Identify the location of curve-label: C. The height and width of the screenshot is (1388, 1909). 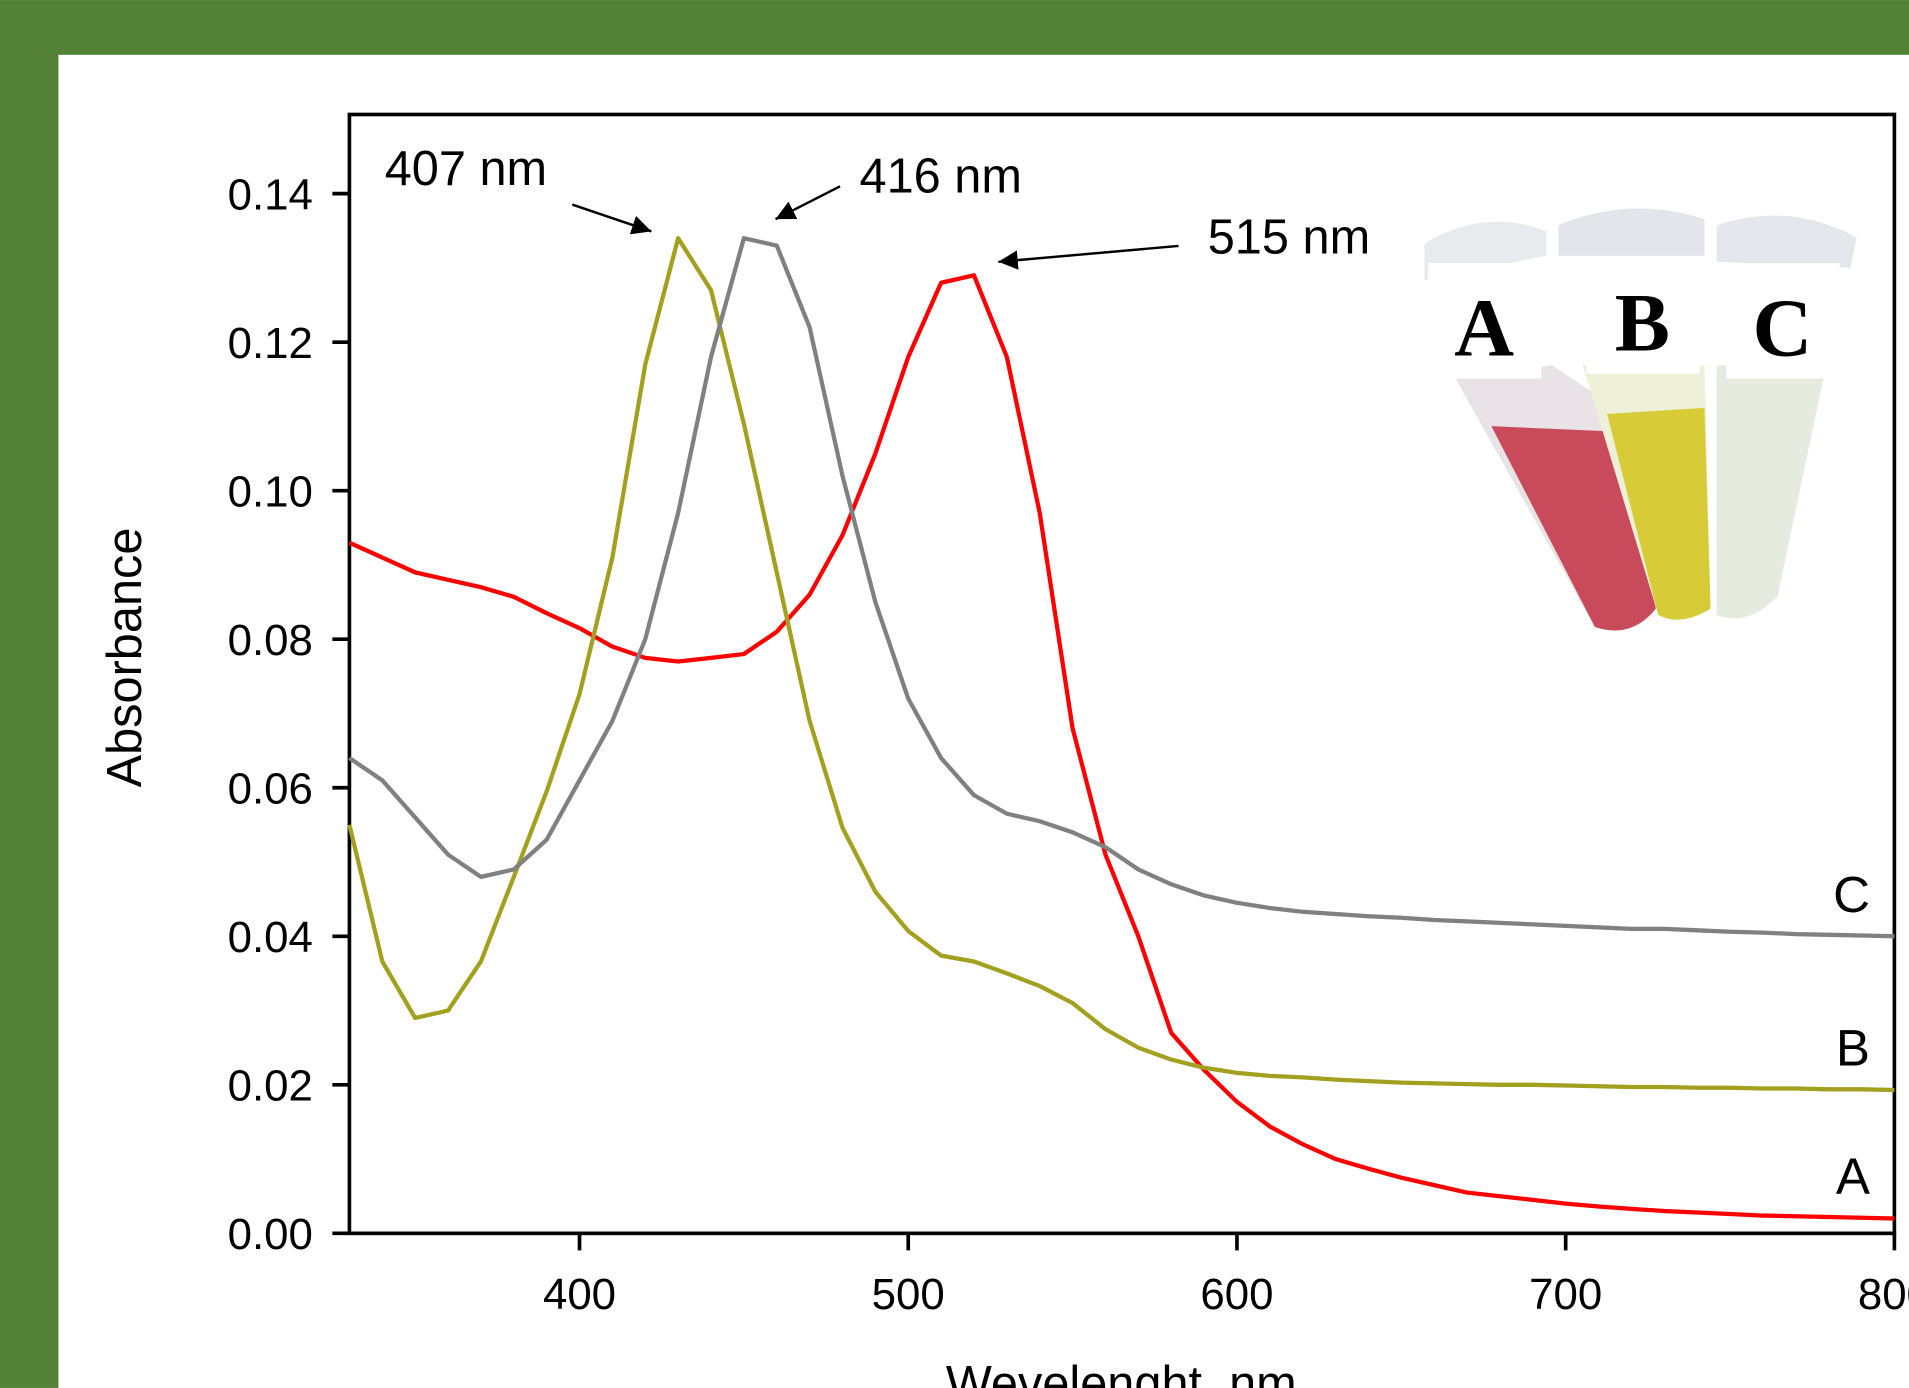
(1851, 894).